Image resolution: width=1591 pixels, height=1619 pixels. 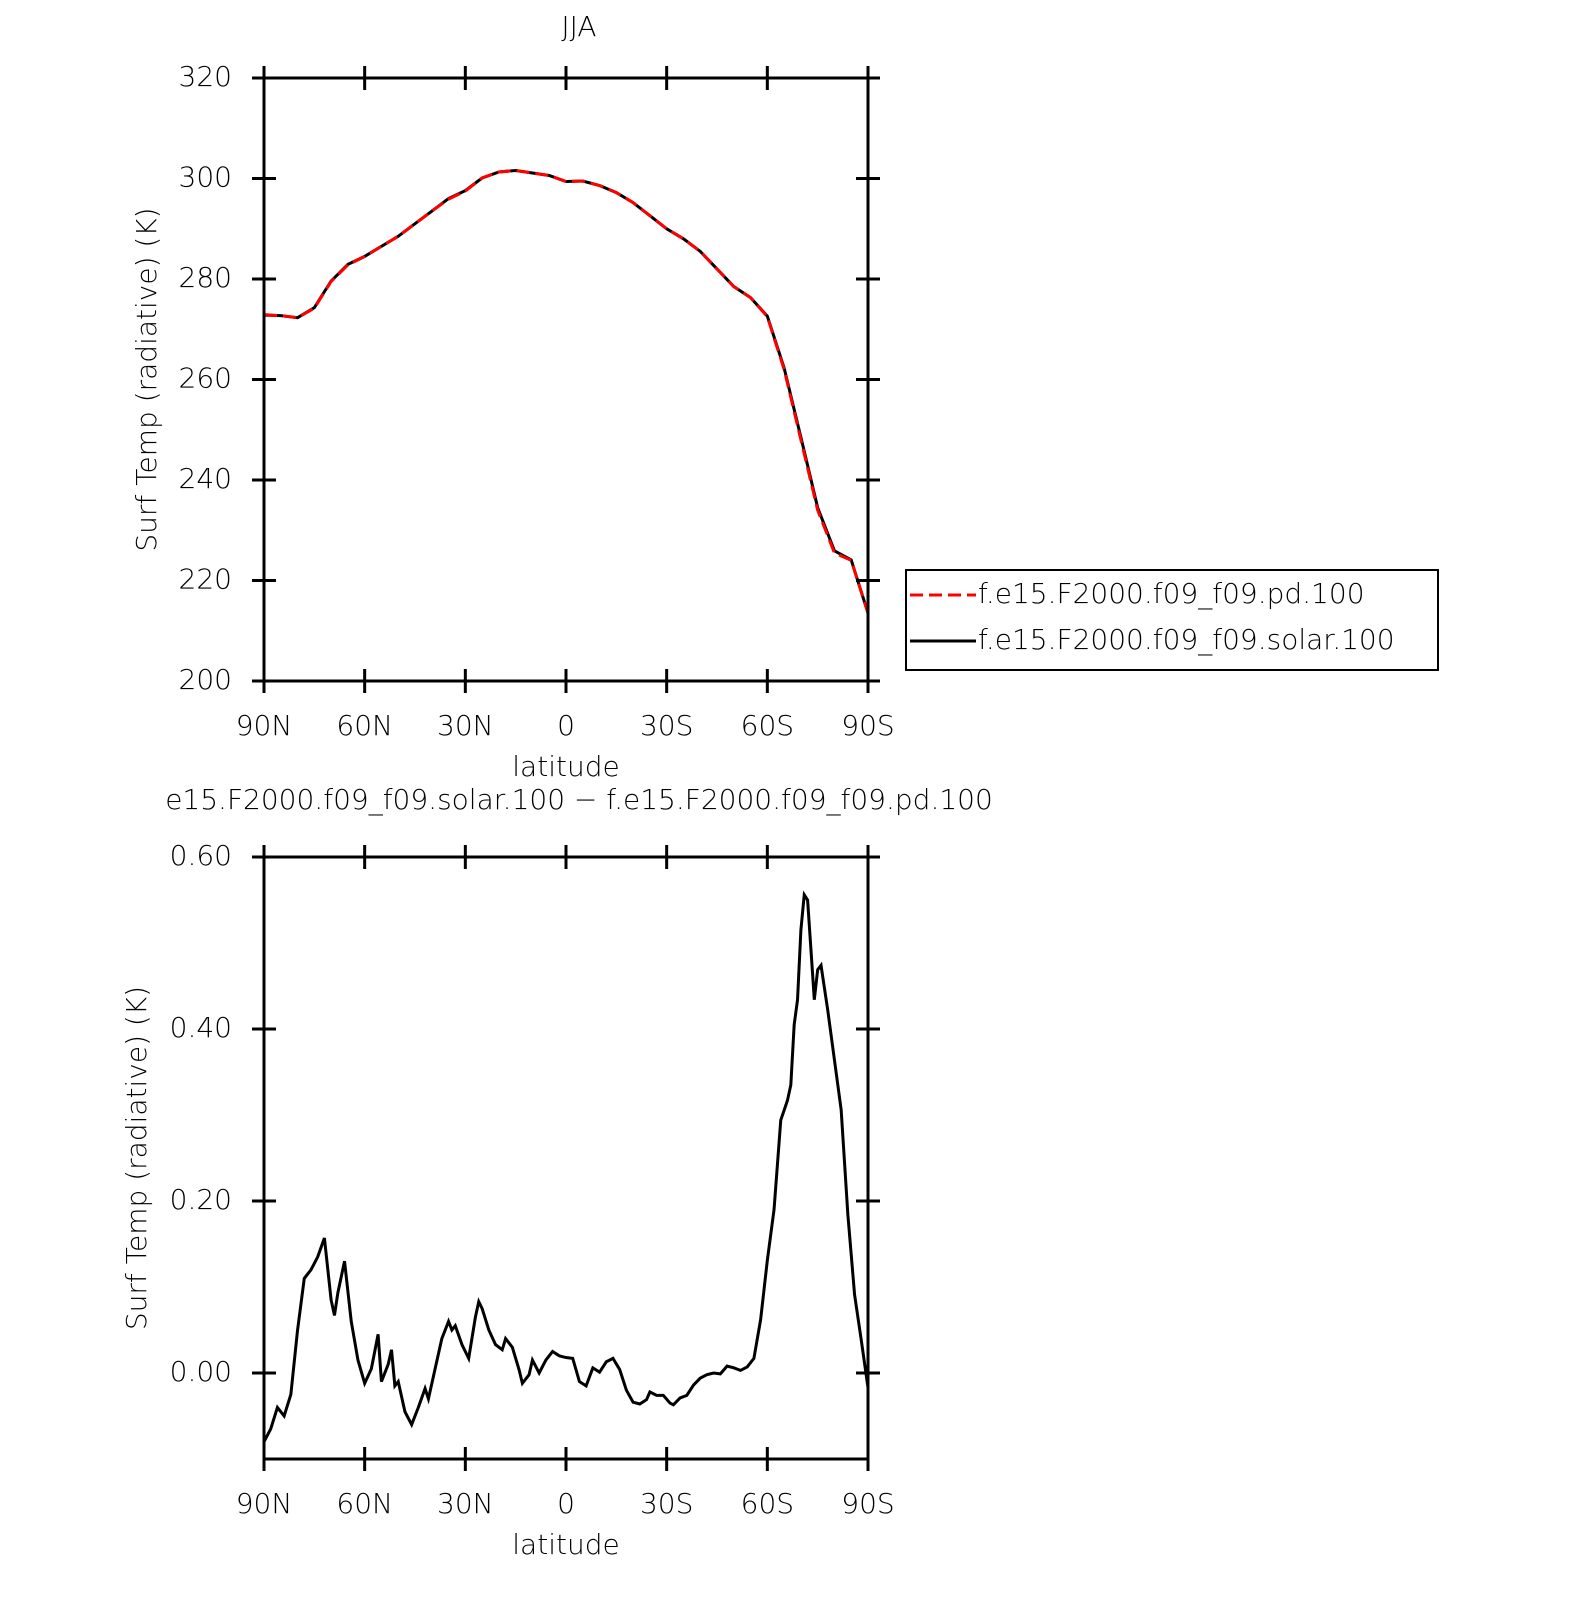 I want to click on y-tick-label: 300, so click(x=205, y=177).